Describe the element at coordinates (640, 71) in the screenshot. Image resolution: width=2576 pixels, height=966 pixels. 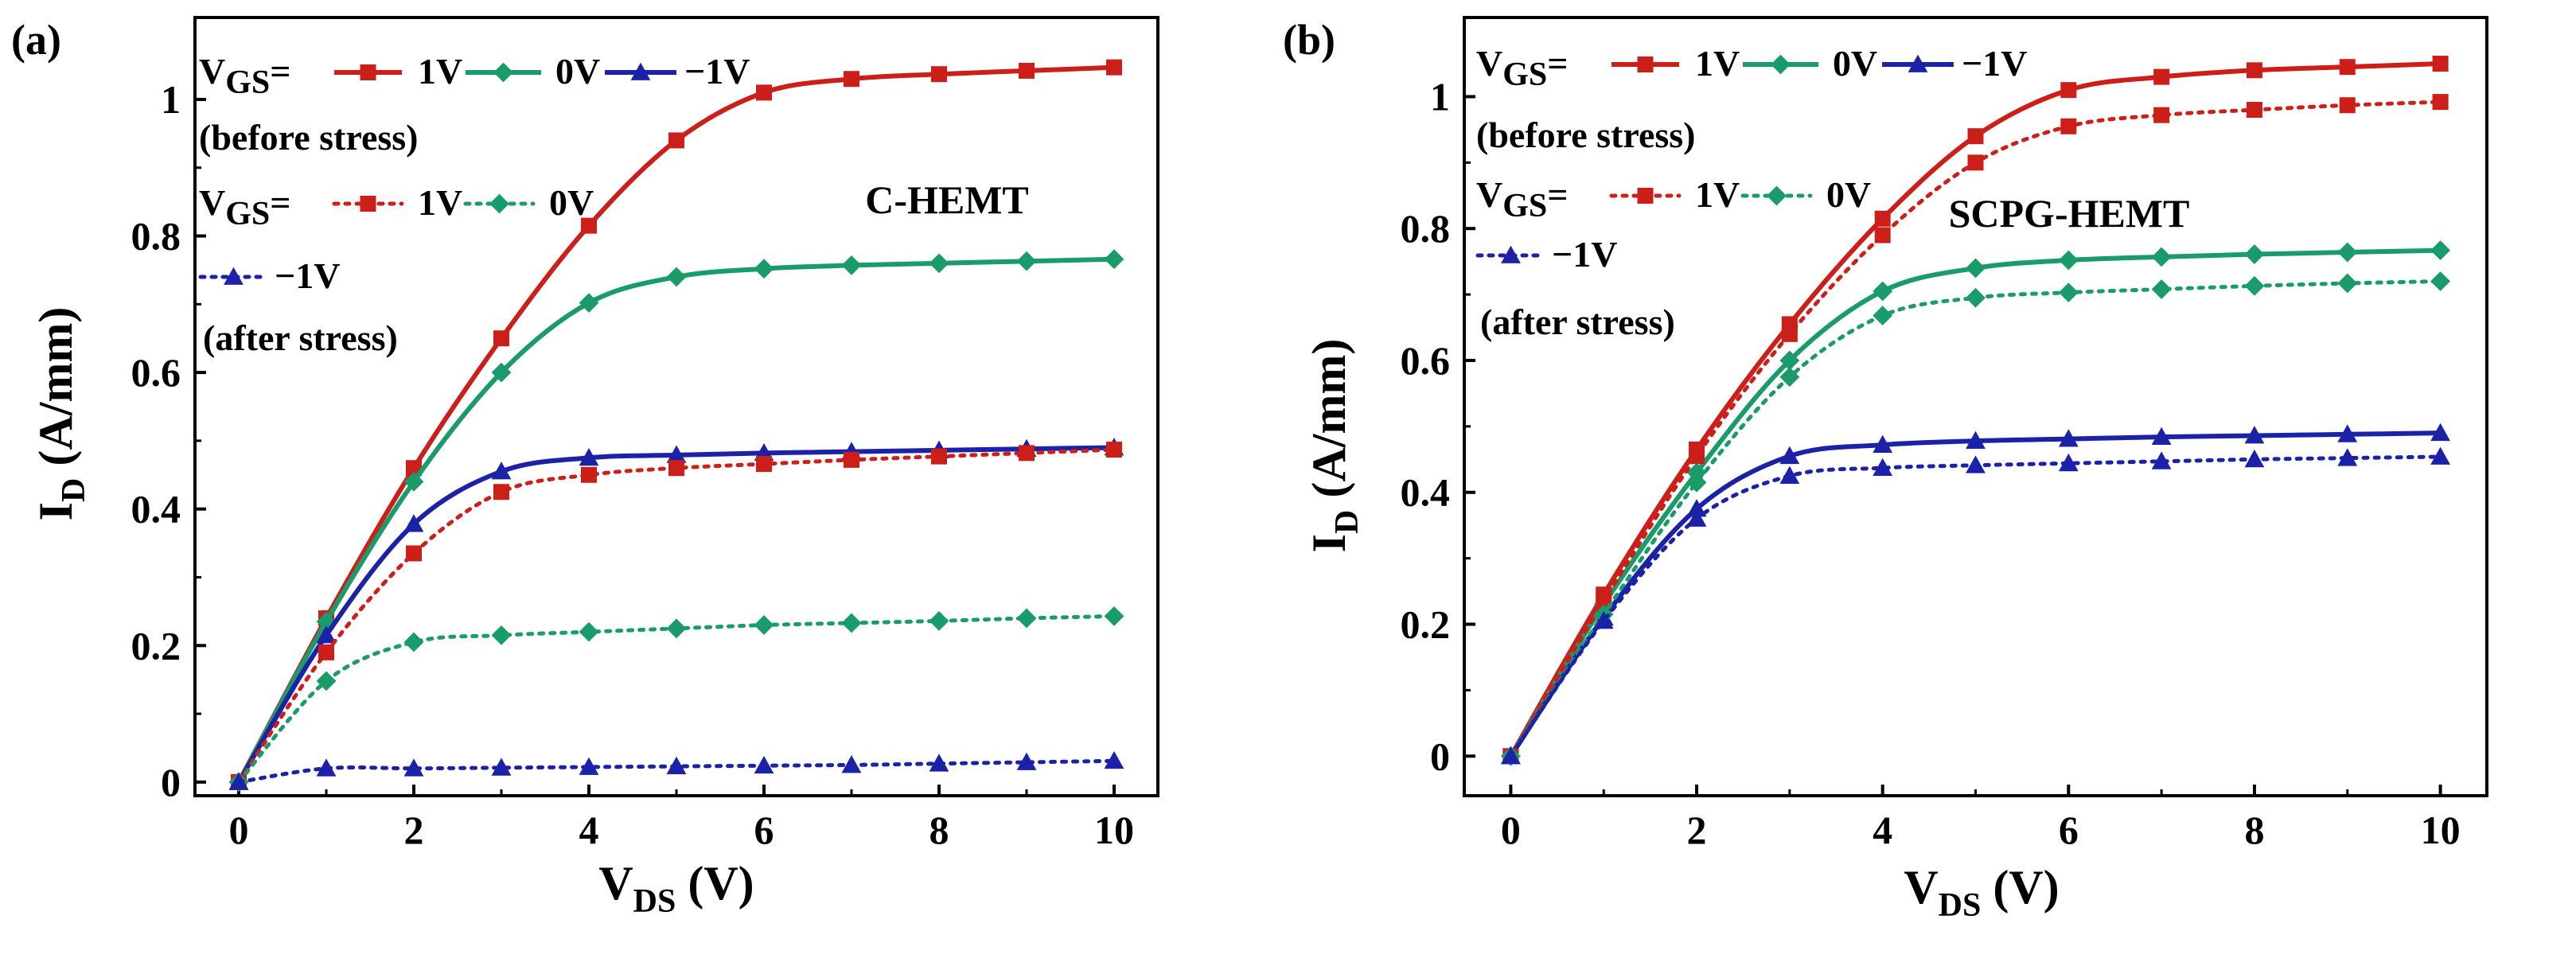
I see `legend-before-m1v-marker` at that location.